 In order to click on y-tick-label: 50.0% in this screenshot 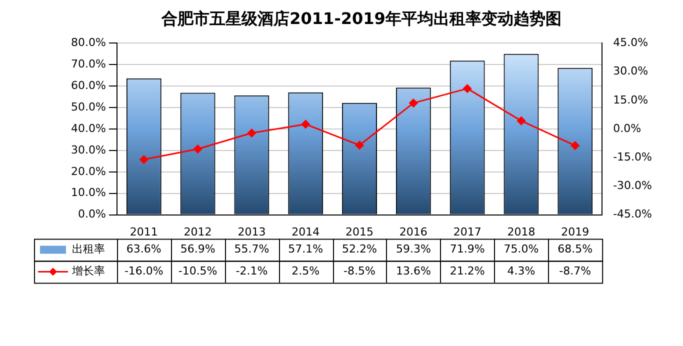, I will do `click(88, 107)`.